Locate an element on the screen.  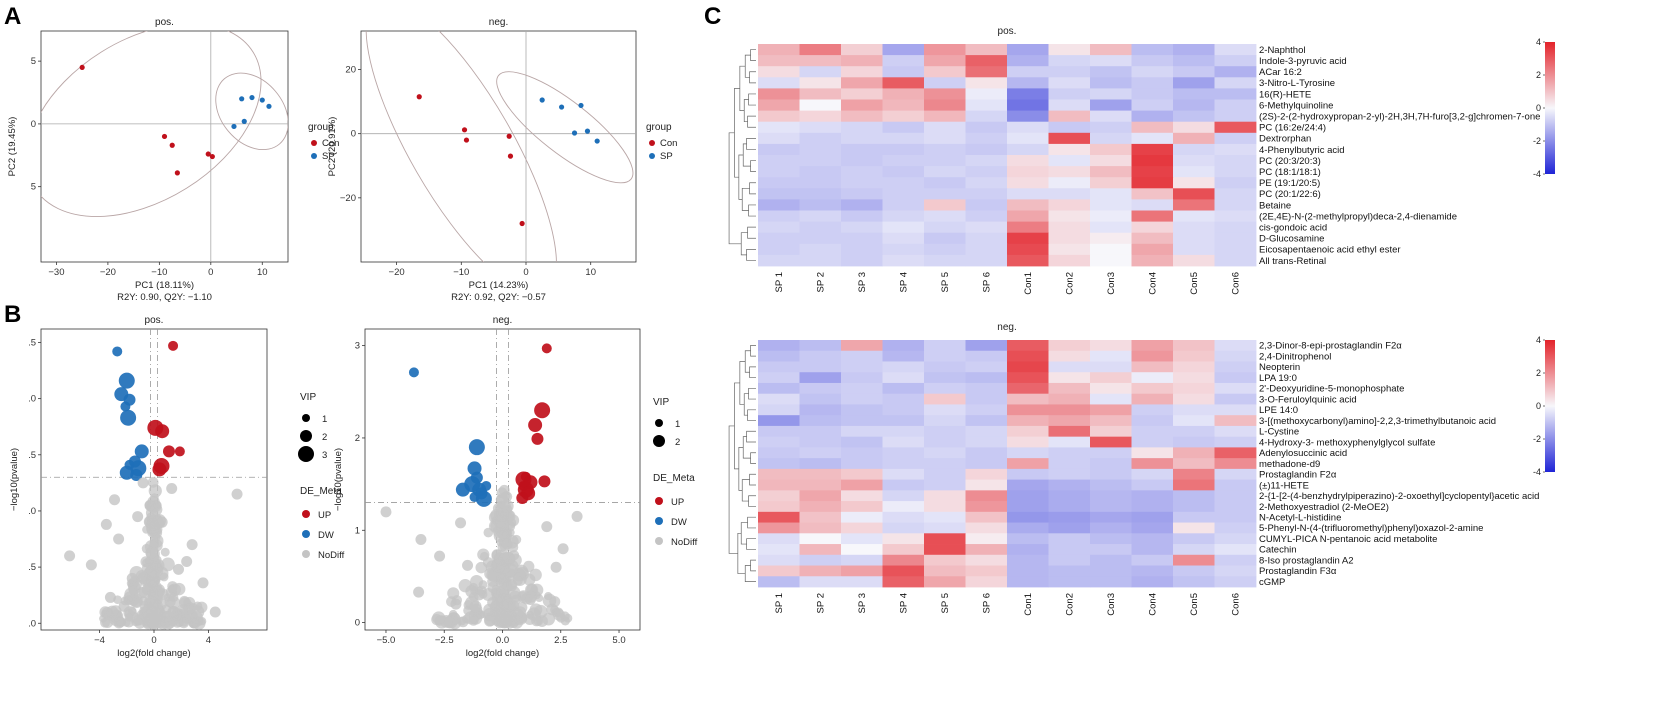
point-sp is located at coordinates (234, 126).